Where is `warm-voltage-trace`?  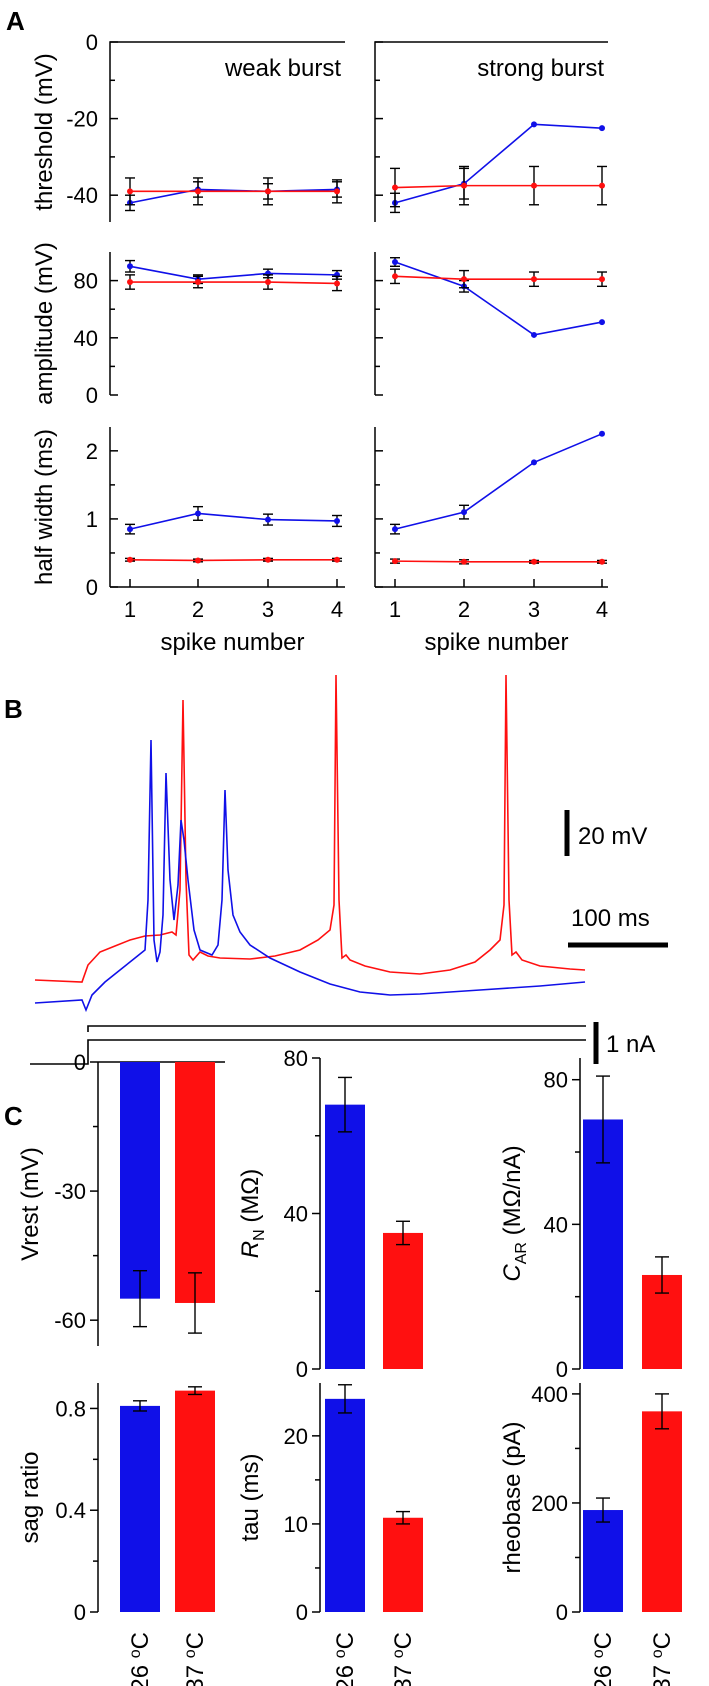
warm-voltage-trace is located at coordinates (310, 828).